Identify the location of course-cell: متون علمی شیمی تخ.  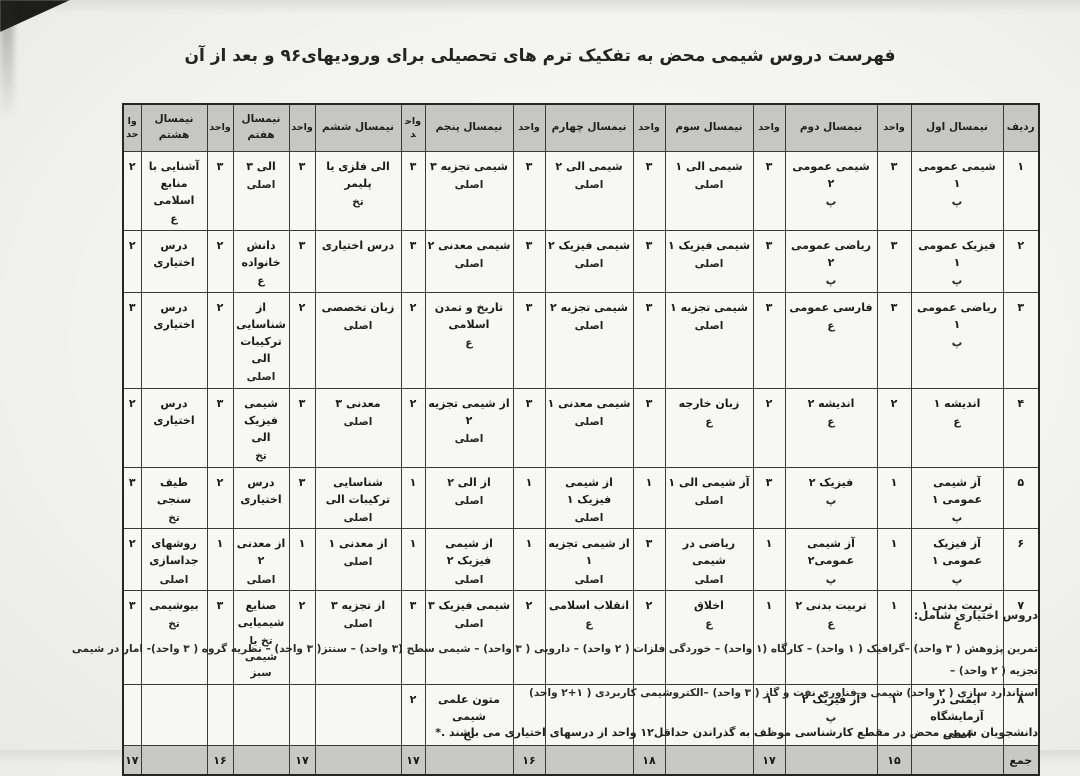
(469, 715).